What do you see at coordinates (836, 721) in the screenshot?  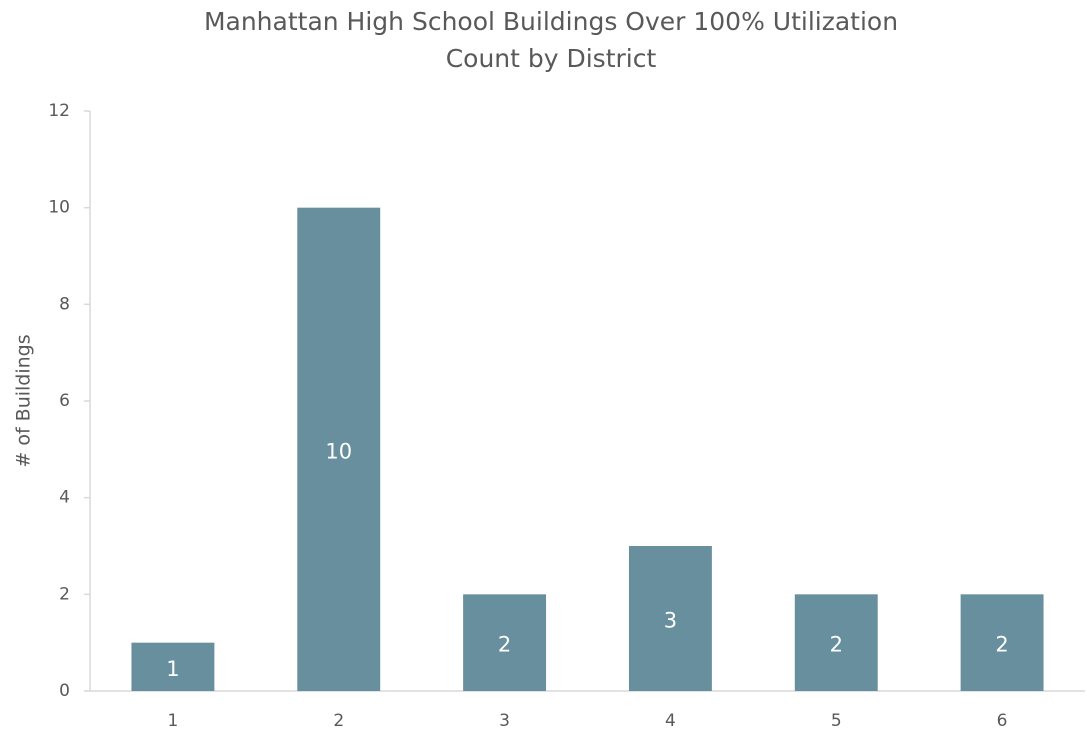 I see `x-tick-label: 5` at bounding box center [836, 721].